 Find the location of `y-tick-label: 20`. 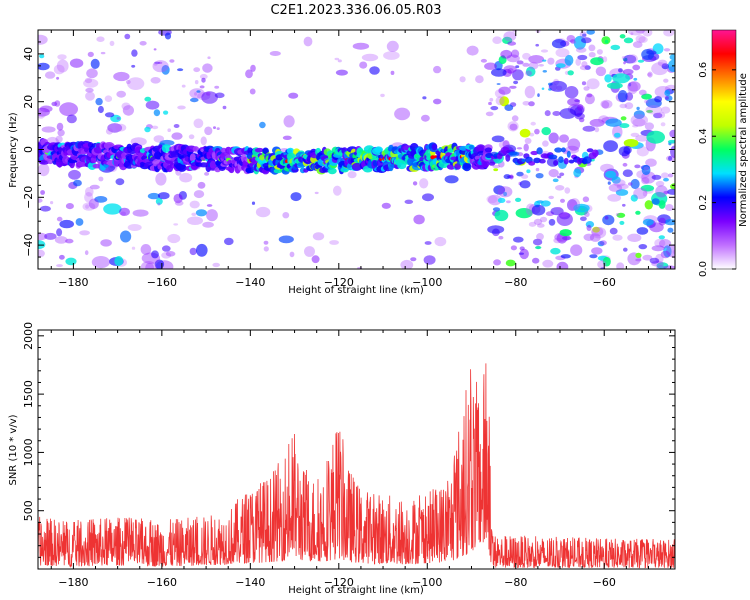

y-tick-label: 20 is located at coordinates (28, 102).